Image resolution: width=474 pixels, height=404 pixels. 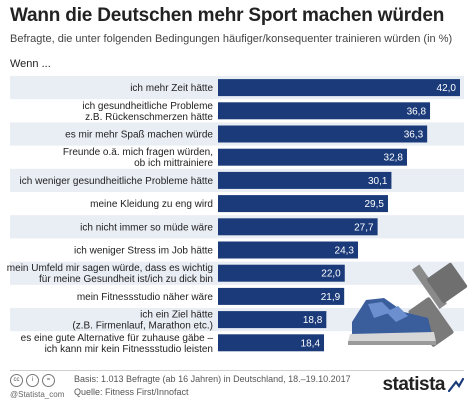 I want to click on statista-logo: statista, so click(x=423, y=385).